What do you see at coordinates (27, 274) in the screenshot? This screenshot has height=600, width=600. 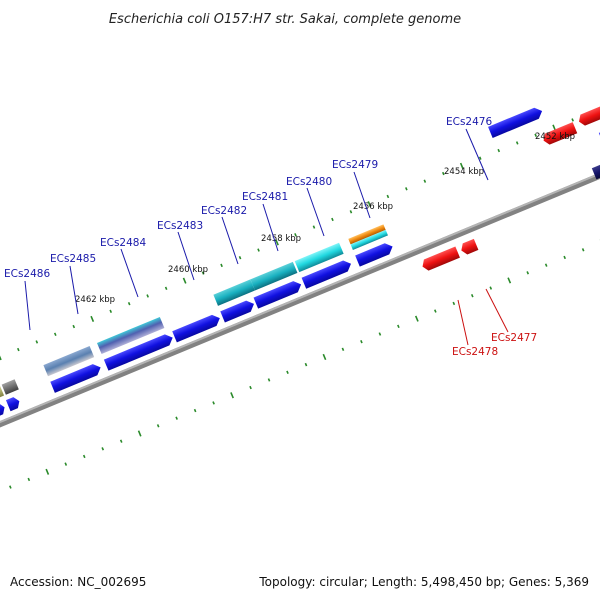 I see `gene-label: ECs2486` at bounding box center [27, 274].